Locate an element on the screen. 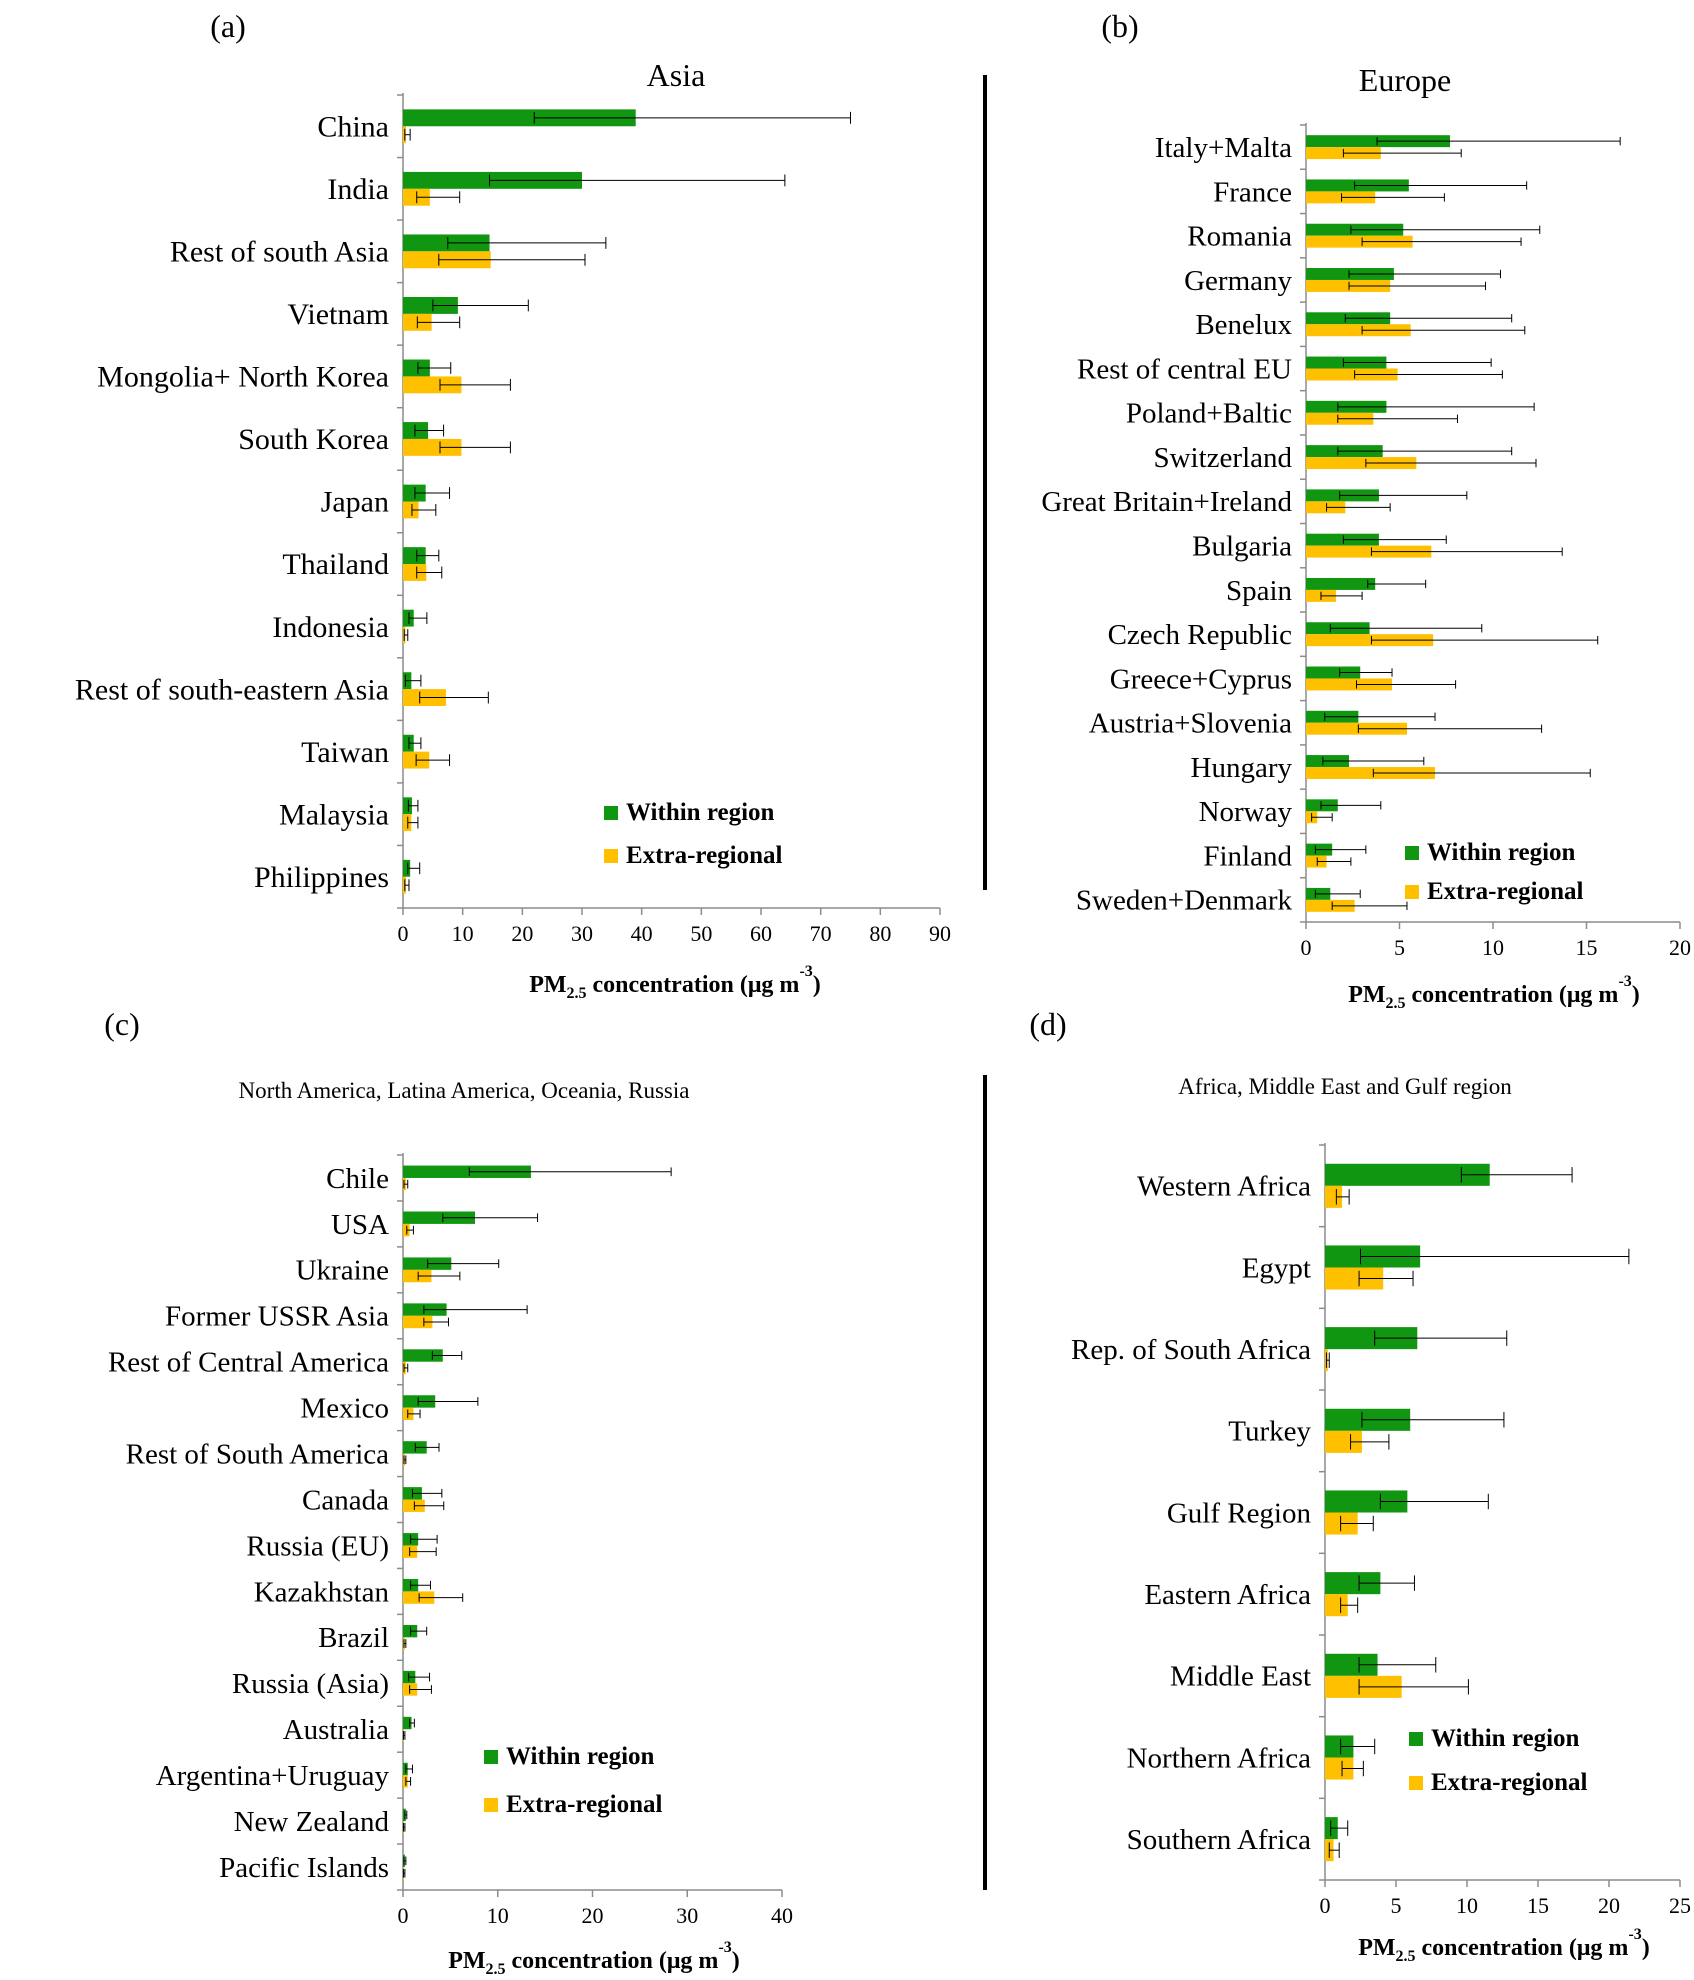 This screenshot has width=1694, height=1980. category-label-switzerland: Switzerland is located at coordinates (1222, 458).